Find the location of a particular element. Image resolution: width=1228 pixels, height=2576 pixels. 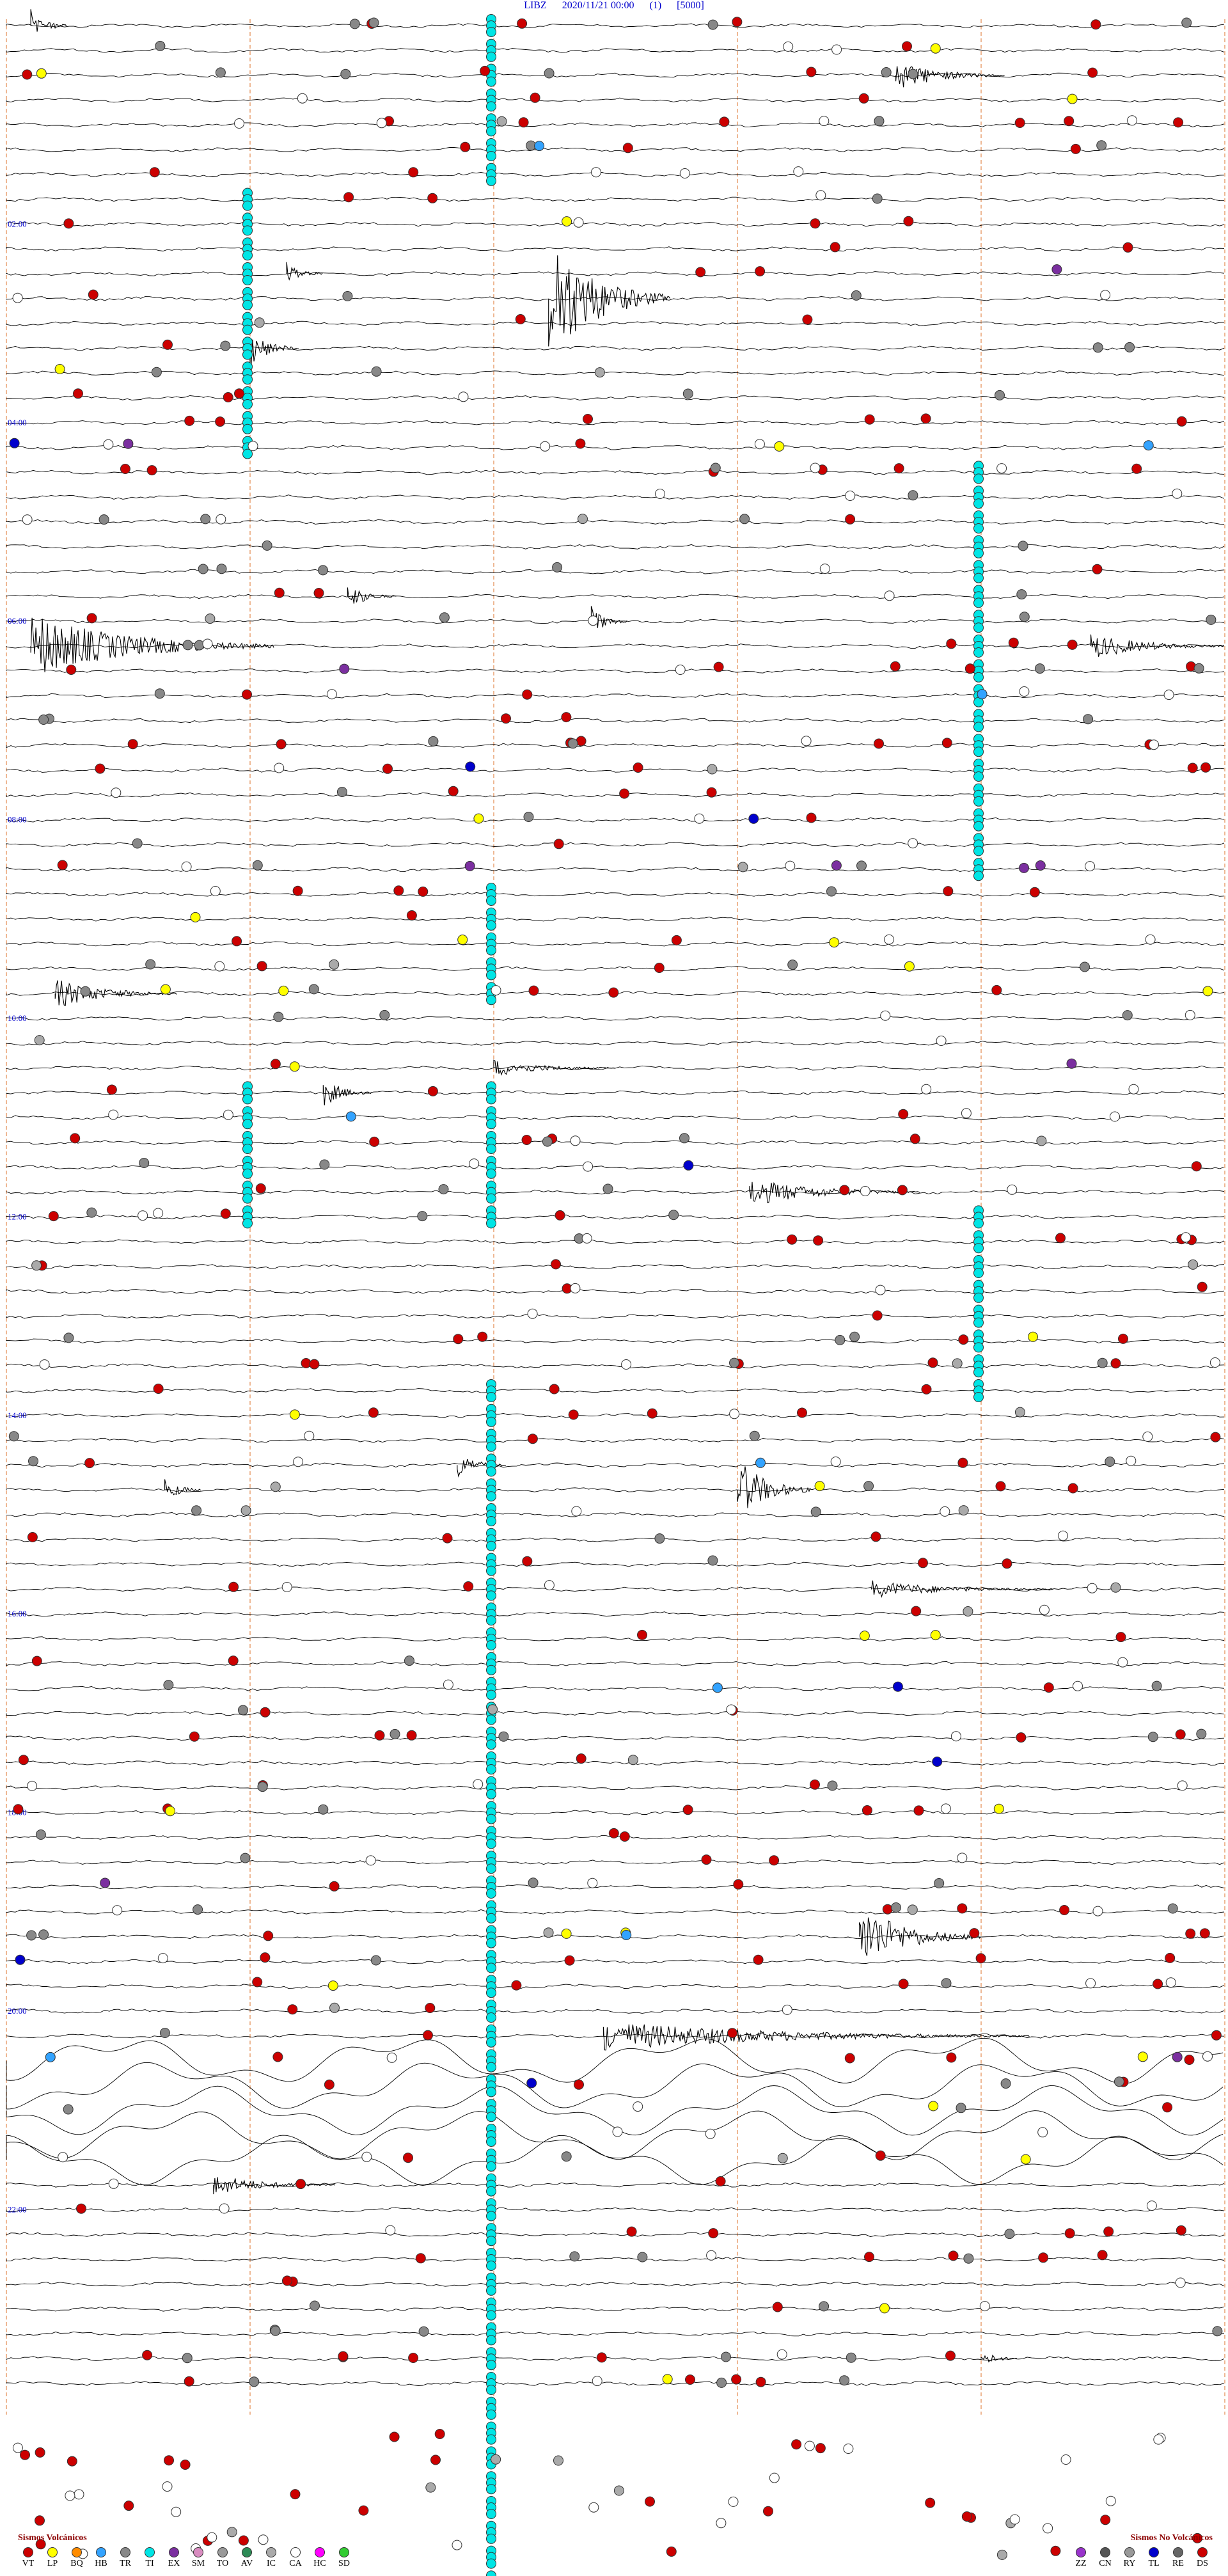

legend-label: AV is located at coordinates (246, 2563).